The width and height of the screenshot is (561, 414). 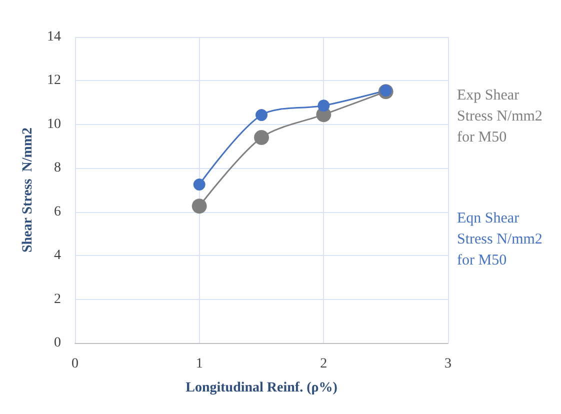 What do you see at coordinates (57, 299) in the screenshot?
I see `y-tick-label: 2` at bounding box center [57, 299].